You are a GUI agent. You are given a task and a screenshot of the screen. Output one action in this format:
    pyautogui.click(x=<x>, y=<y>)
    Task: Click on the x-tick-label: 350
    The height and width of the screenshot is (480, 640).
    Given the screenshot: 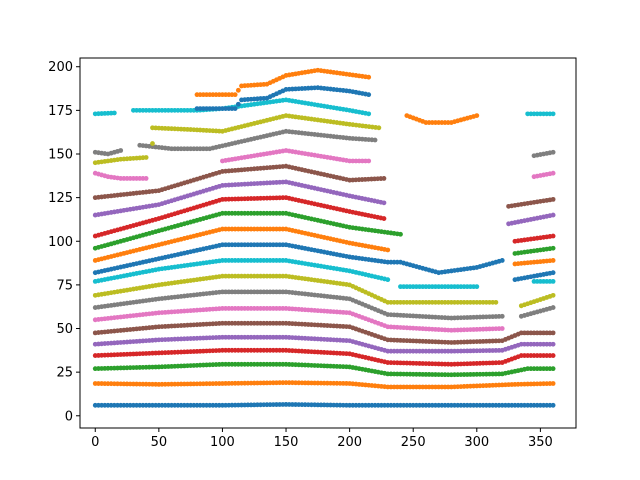 What is the action you would take?
    pyautogui.click(x=540, y=442)
    